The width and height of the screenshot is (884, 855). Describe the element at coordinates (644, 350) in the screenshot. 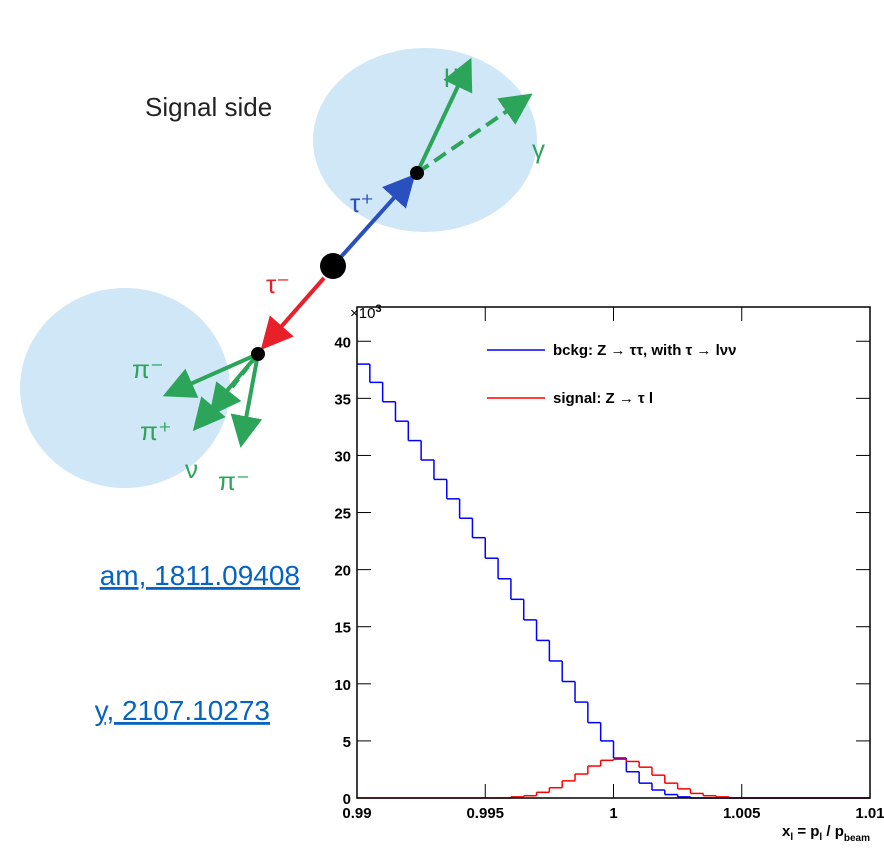

I see `legend-label: bckg: Z → ττ, with τ → lνν` at that location.